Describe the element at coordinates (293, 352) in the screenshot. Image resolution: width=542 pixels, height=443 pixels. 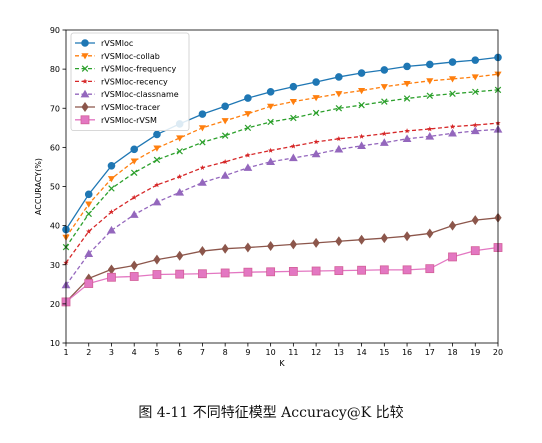
I see `x-tick-label: 11` at that location.